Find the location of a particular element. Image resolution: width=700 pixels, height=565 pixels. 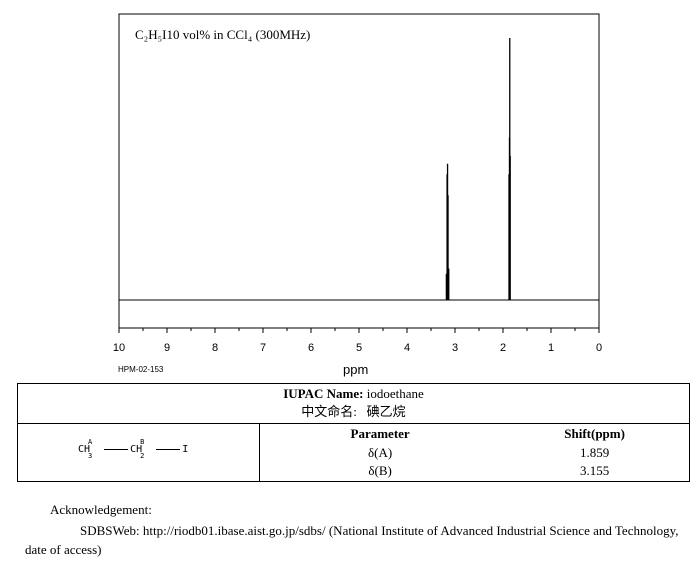

peak-group is located at coordinates (478, 169).